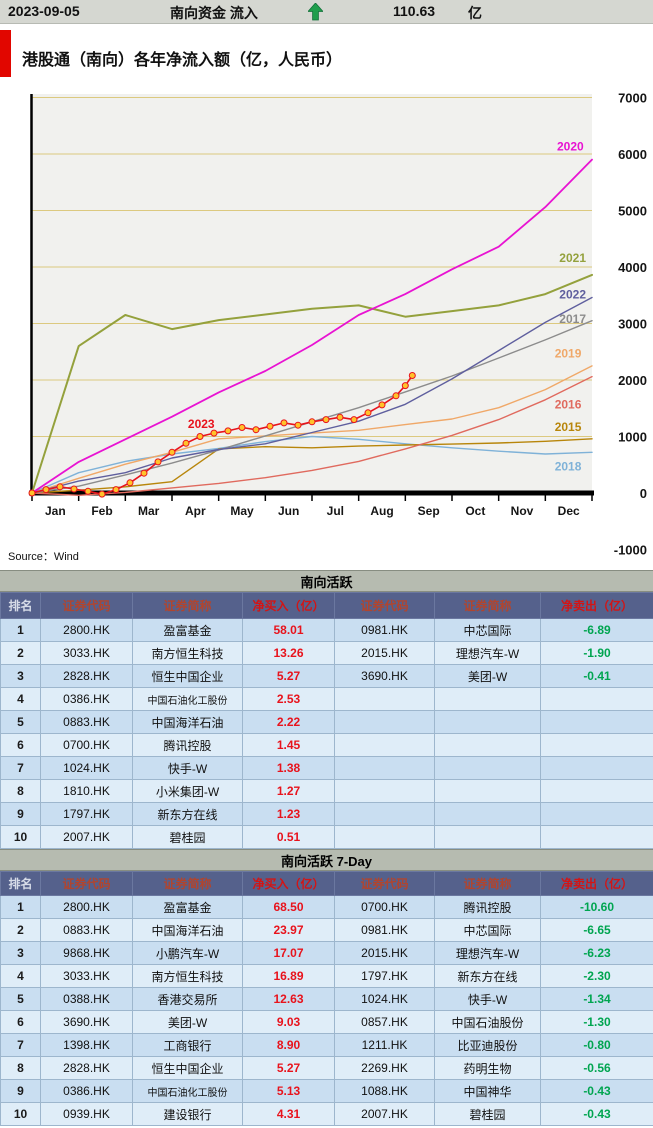 The height and width of the screenshot is (1128, 653). Describe the element at coordinates (187, 999) in the screenshot. I see `name-cell: 香港交易所` at that location.